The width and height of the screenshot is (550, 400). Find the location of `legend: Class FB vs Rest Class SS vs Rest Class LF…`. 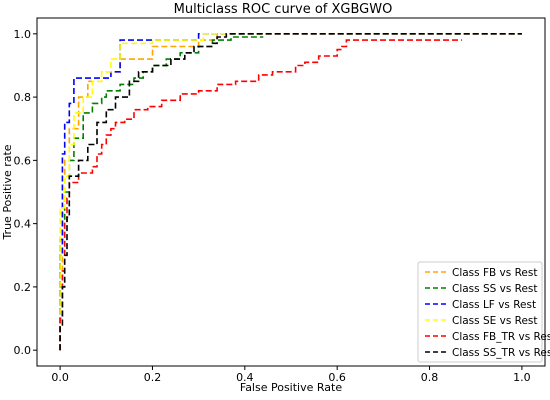

legend: Class FB vs Rest Class SS vs Rest Class LF… is located at coordinates (483, 312).